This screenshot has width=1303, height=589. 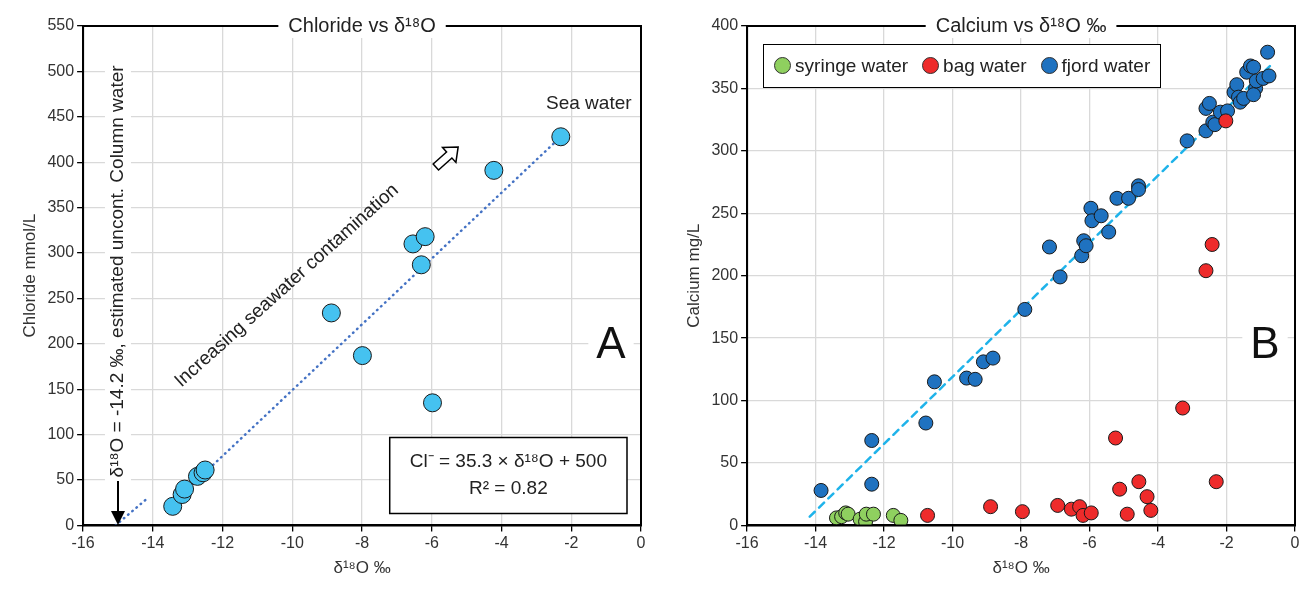 I want to click on y-tick-label: 450, so click(x=61, y=116).